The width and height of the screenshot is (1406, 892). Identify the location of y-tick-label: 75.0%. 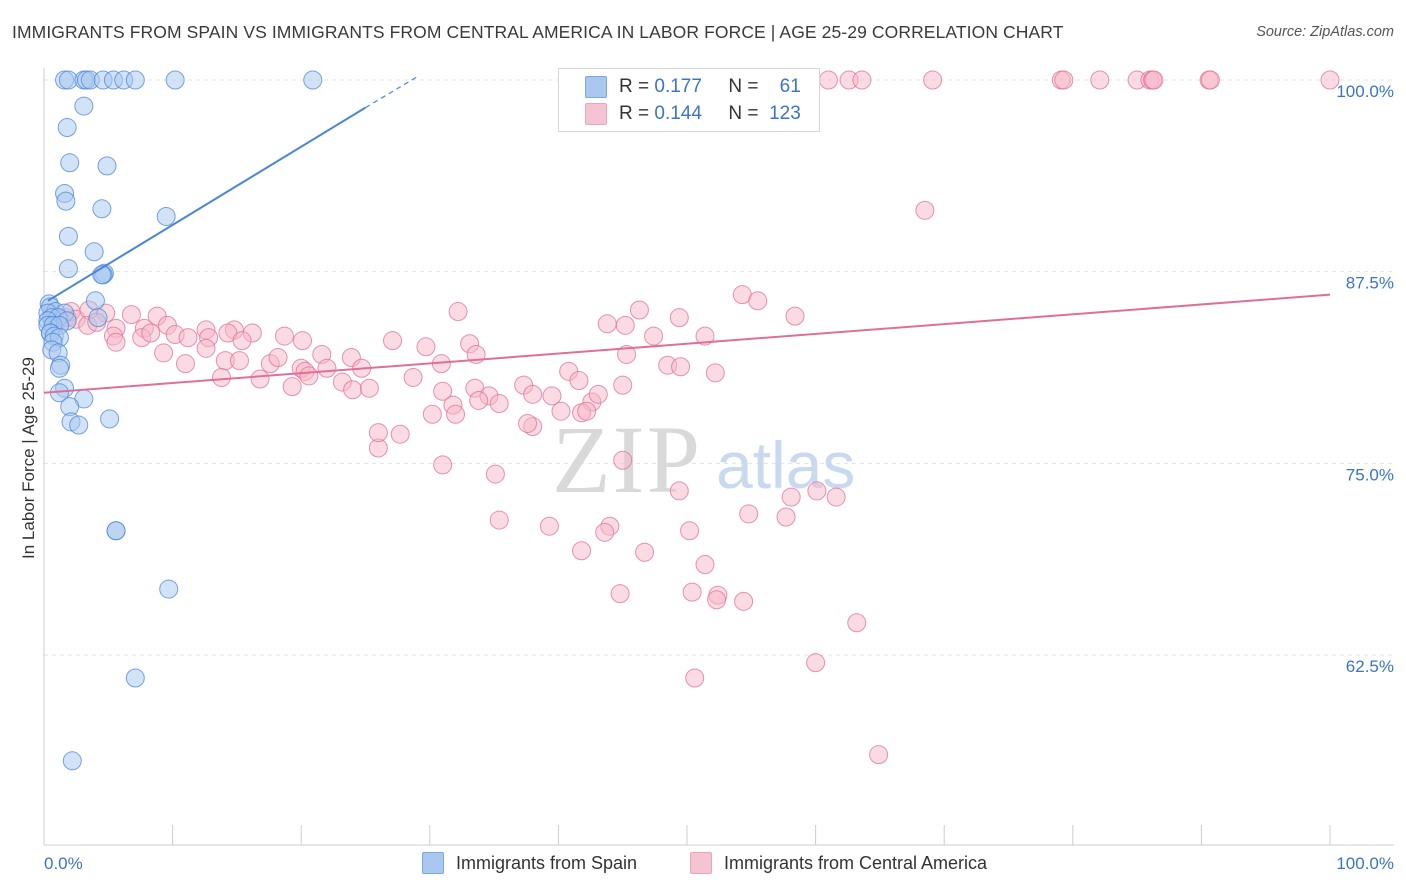
(1370, 474).